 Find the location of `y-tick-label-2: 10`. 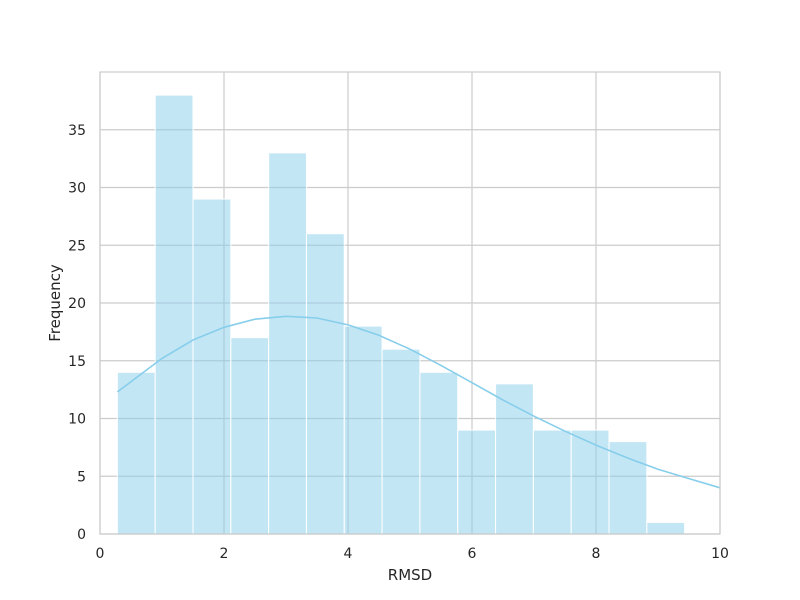

y-tick-label-2: 10 is located at coordinates (77, 420).